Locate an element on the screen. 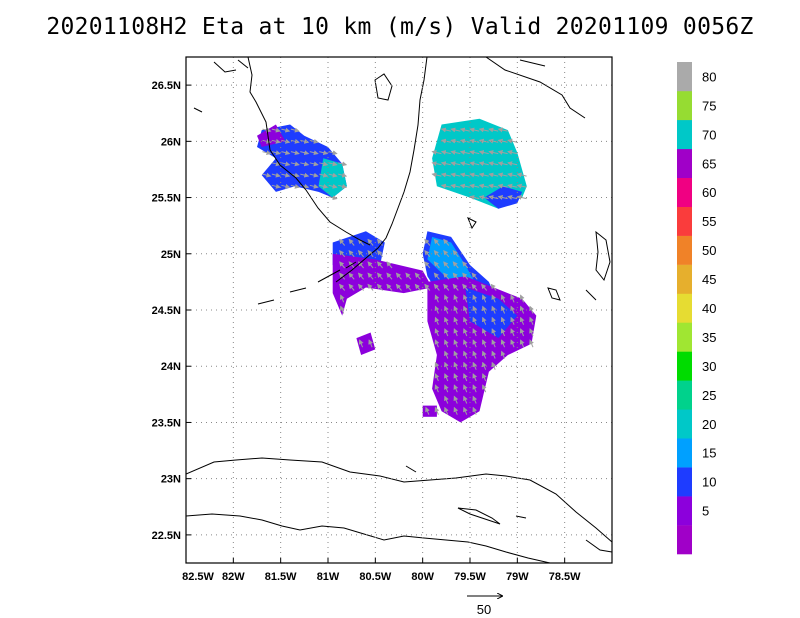  bahamas-north is located at coordinates (535, 88).